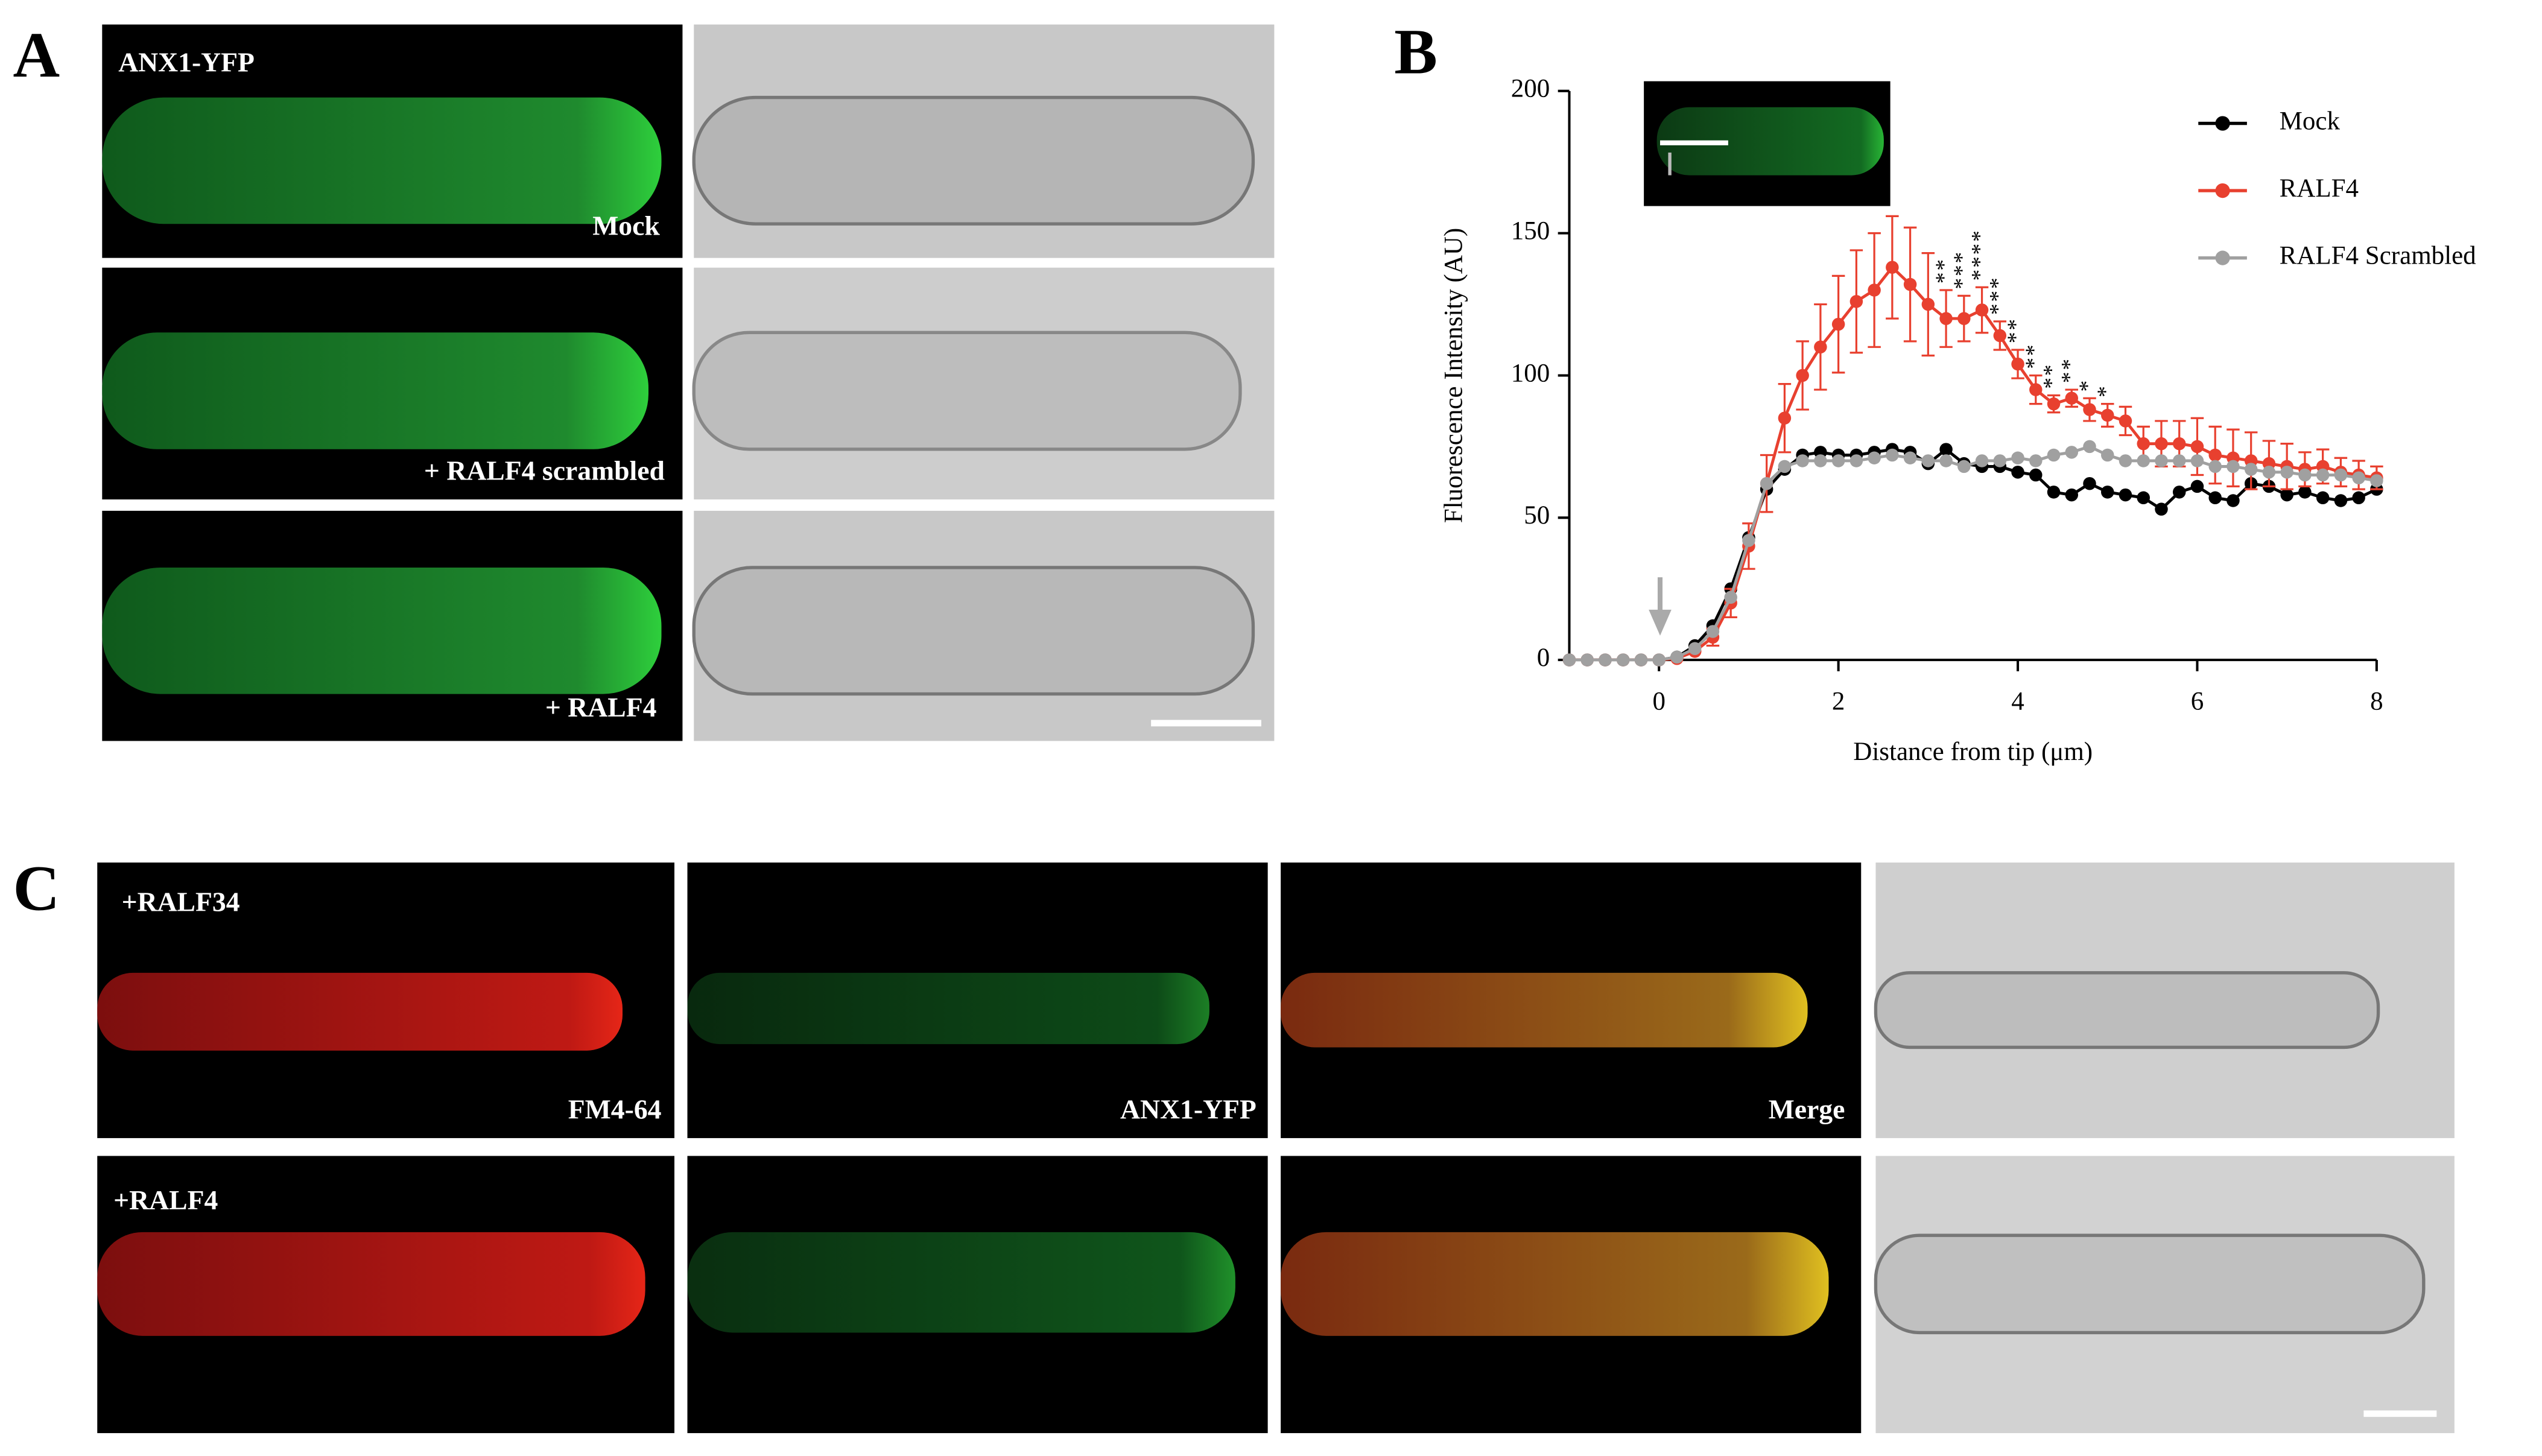 Image resolution: width=2542 pixels, height=1456 pixels. I want to click on inset-image, so click(1767, 143).